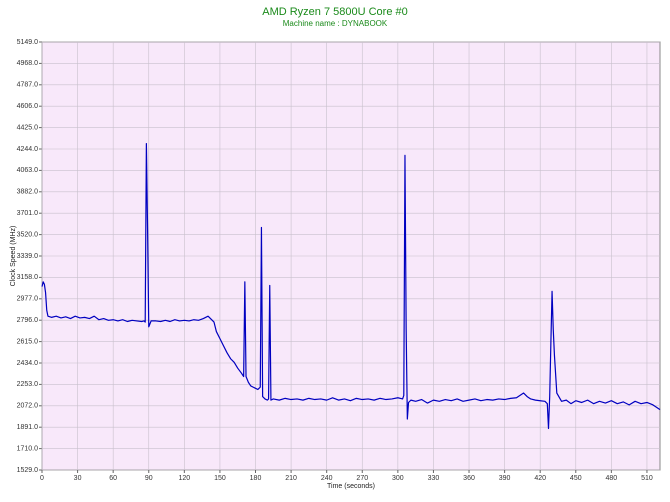  I want to click on y-tick-label: 2796.0, so click(28, 320).